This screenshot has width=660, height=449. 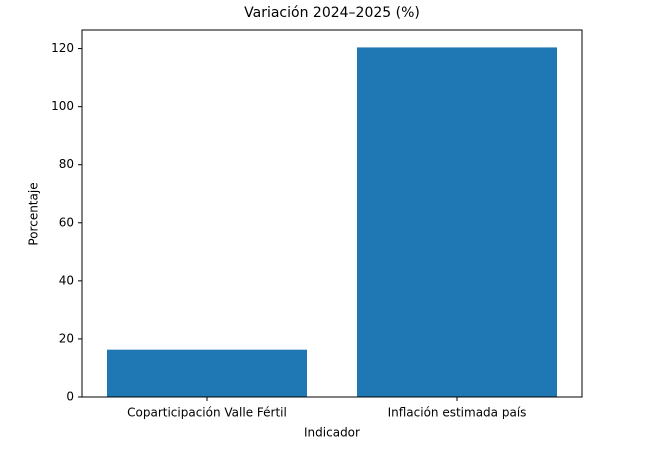 I want to click on y-tick-label: 60, so click(x=66, y=222).